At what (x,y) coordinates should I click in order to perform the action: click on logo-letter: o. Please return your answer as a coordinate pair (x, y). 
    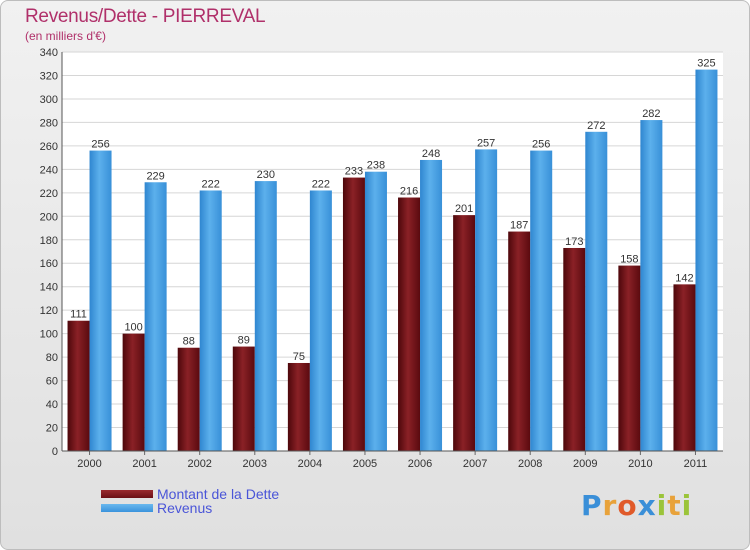
    Looking at the image, I should click on (627, 505).